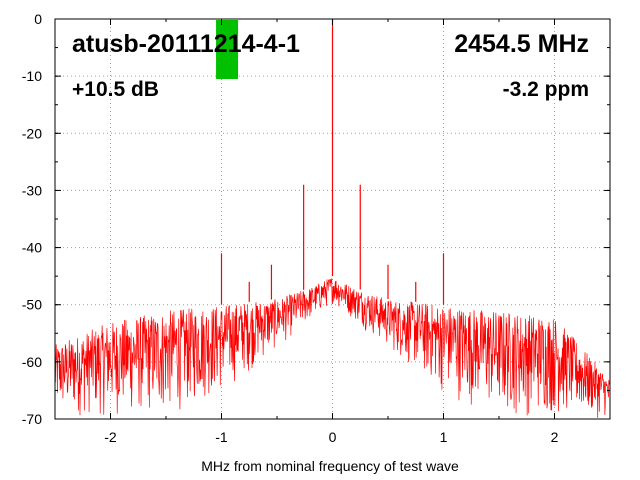  What do you see at coordinates (32, 190) in the screenshot?
I see `y-tick-label: -30` at bounding box center [32, 190].